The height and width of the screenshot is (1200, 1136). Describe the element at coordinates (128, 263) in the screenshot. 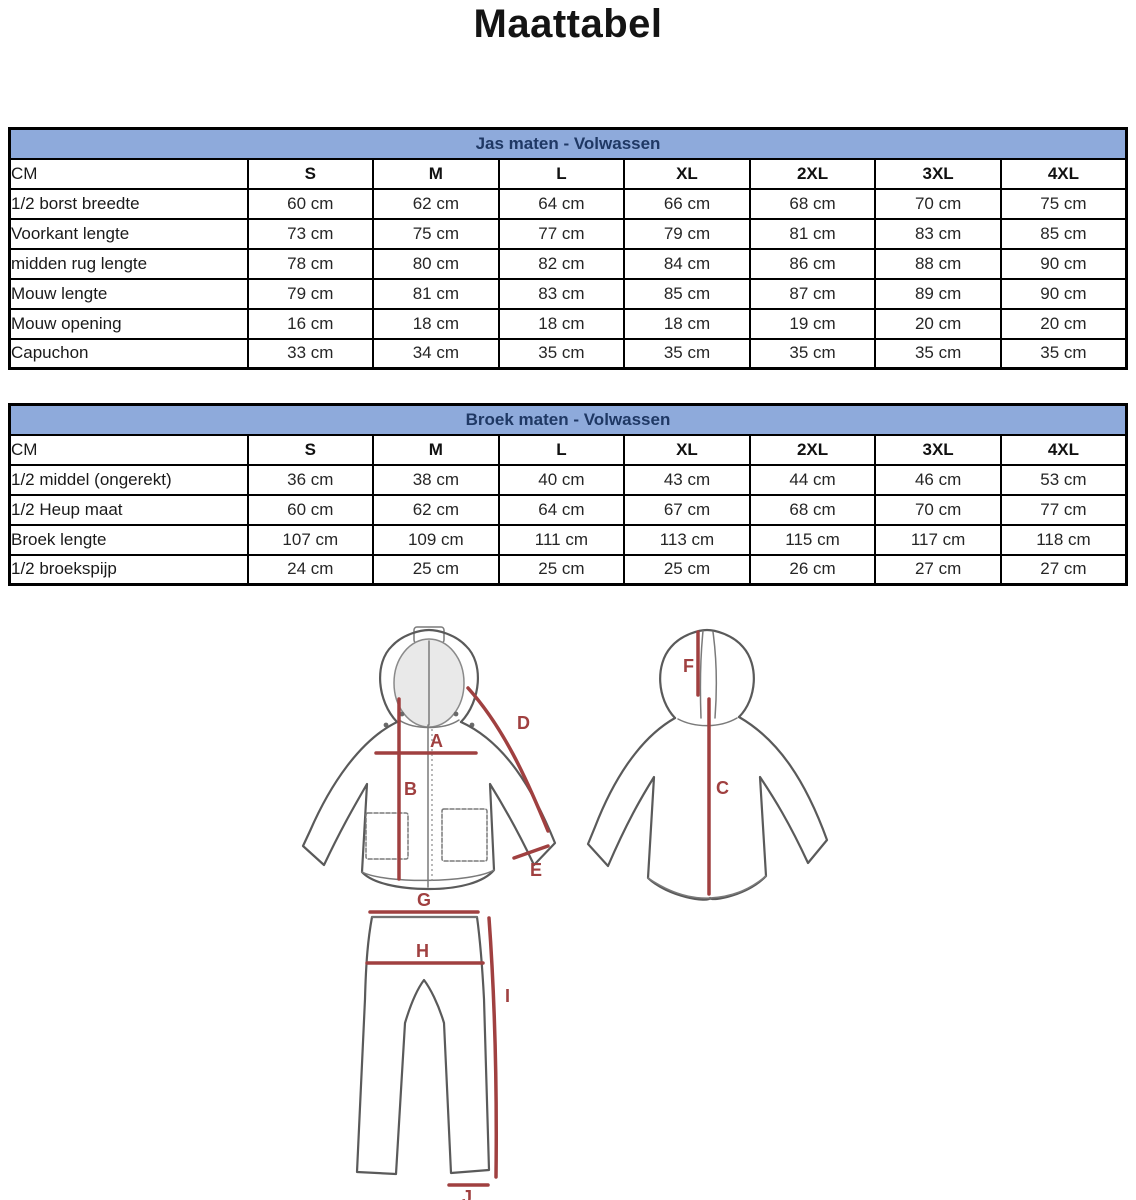

I see `row-label-cell: midden rug lengte` at that location.